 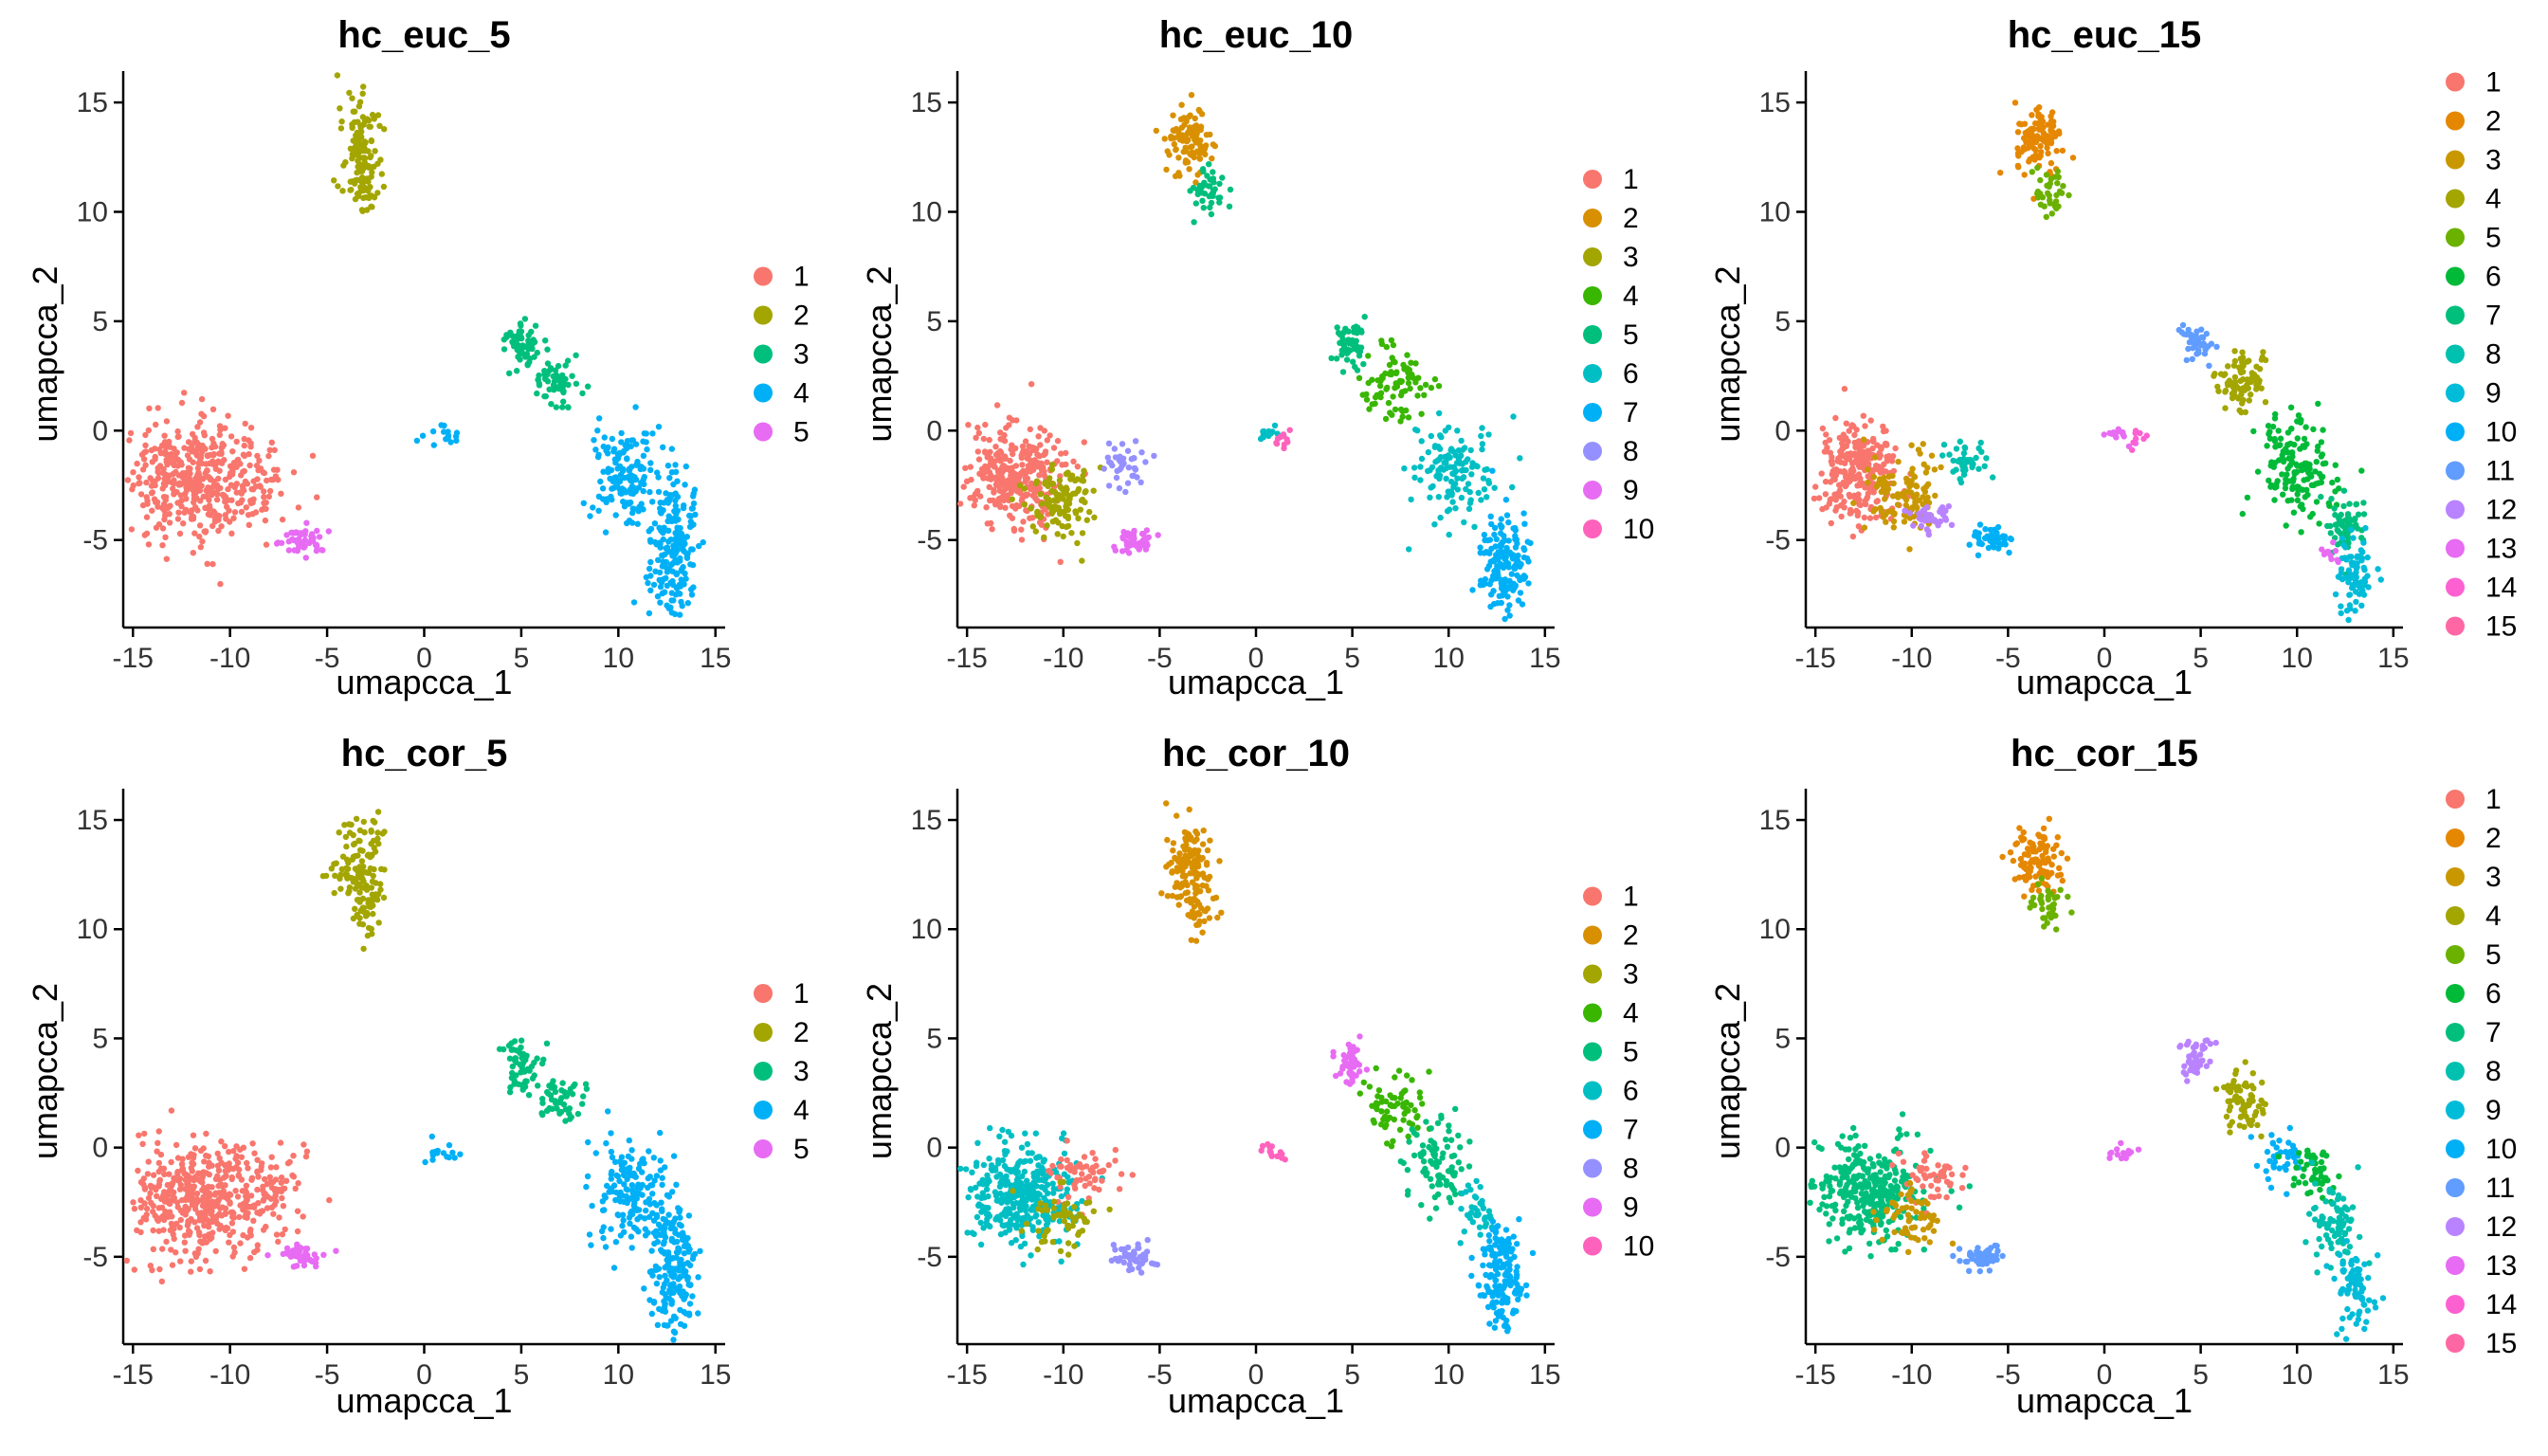 I want to click on legend-label: 6, so click(x=1631, y=374).